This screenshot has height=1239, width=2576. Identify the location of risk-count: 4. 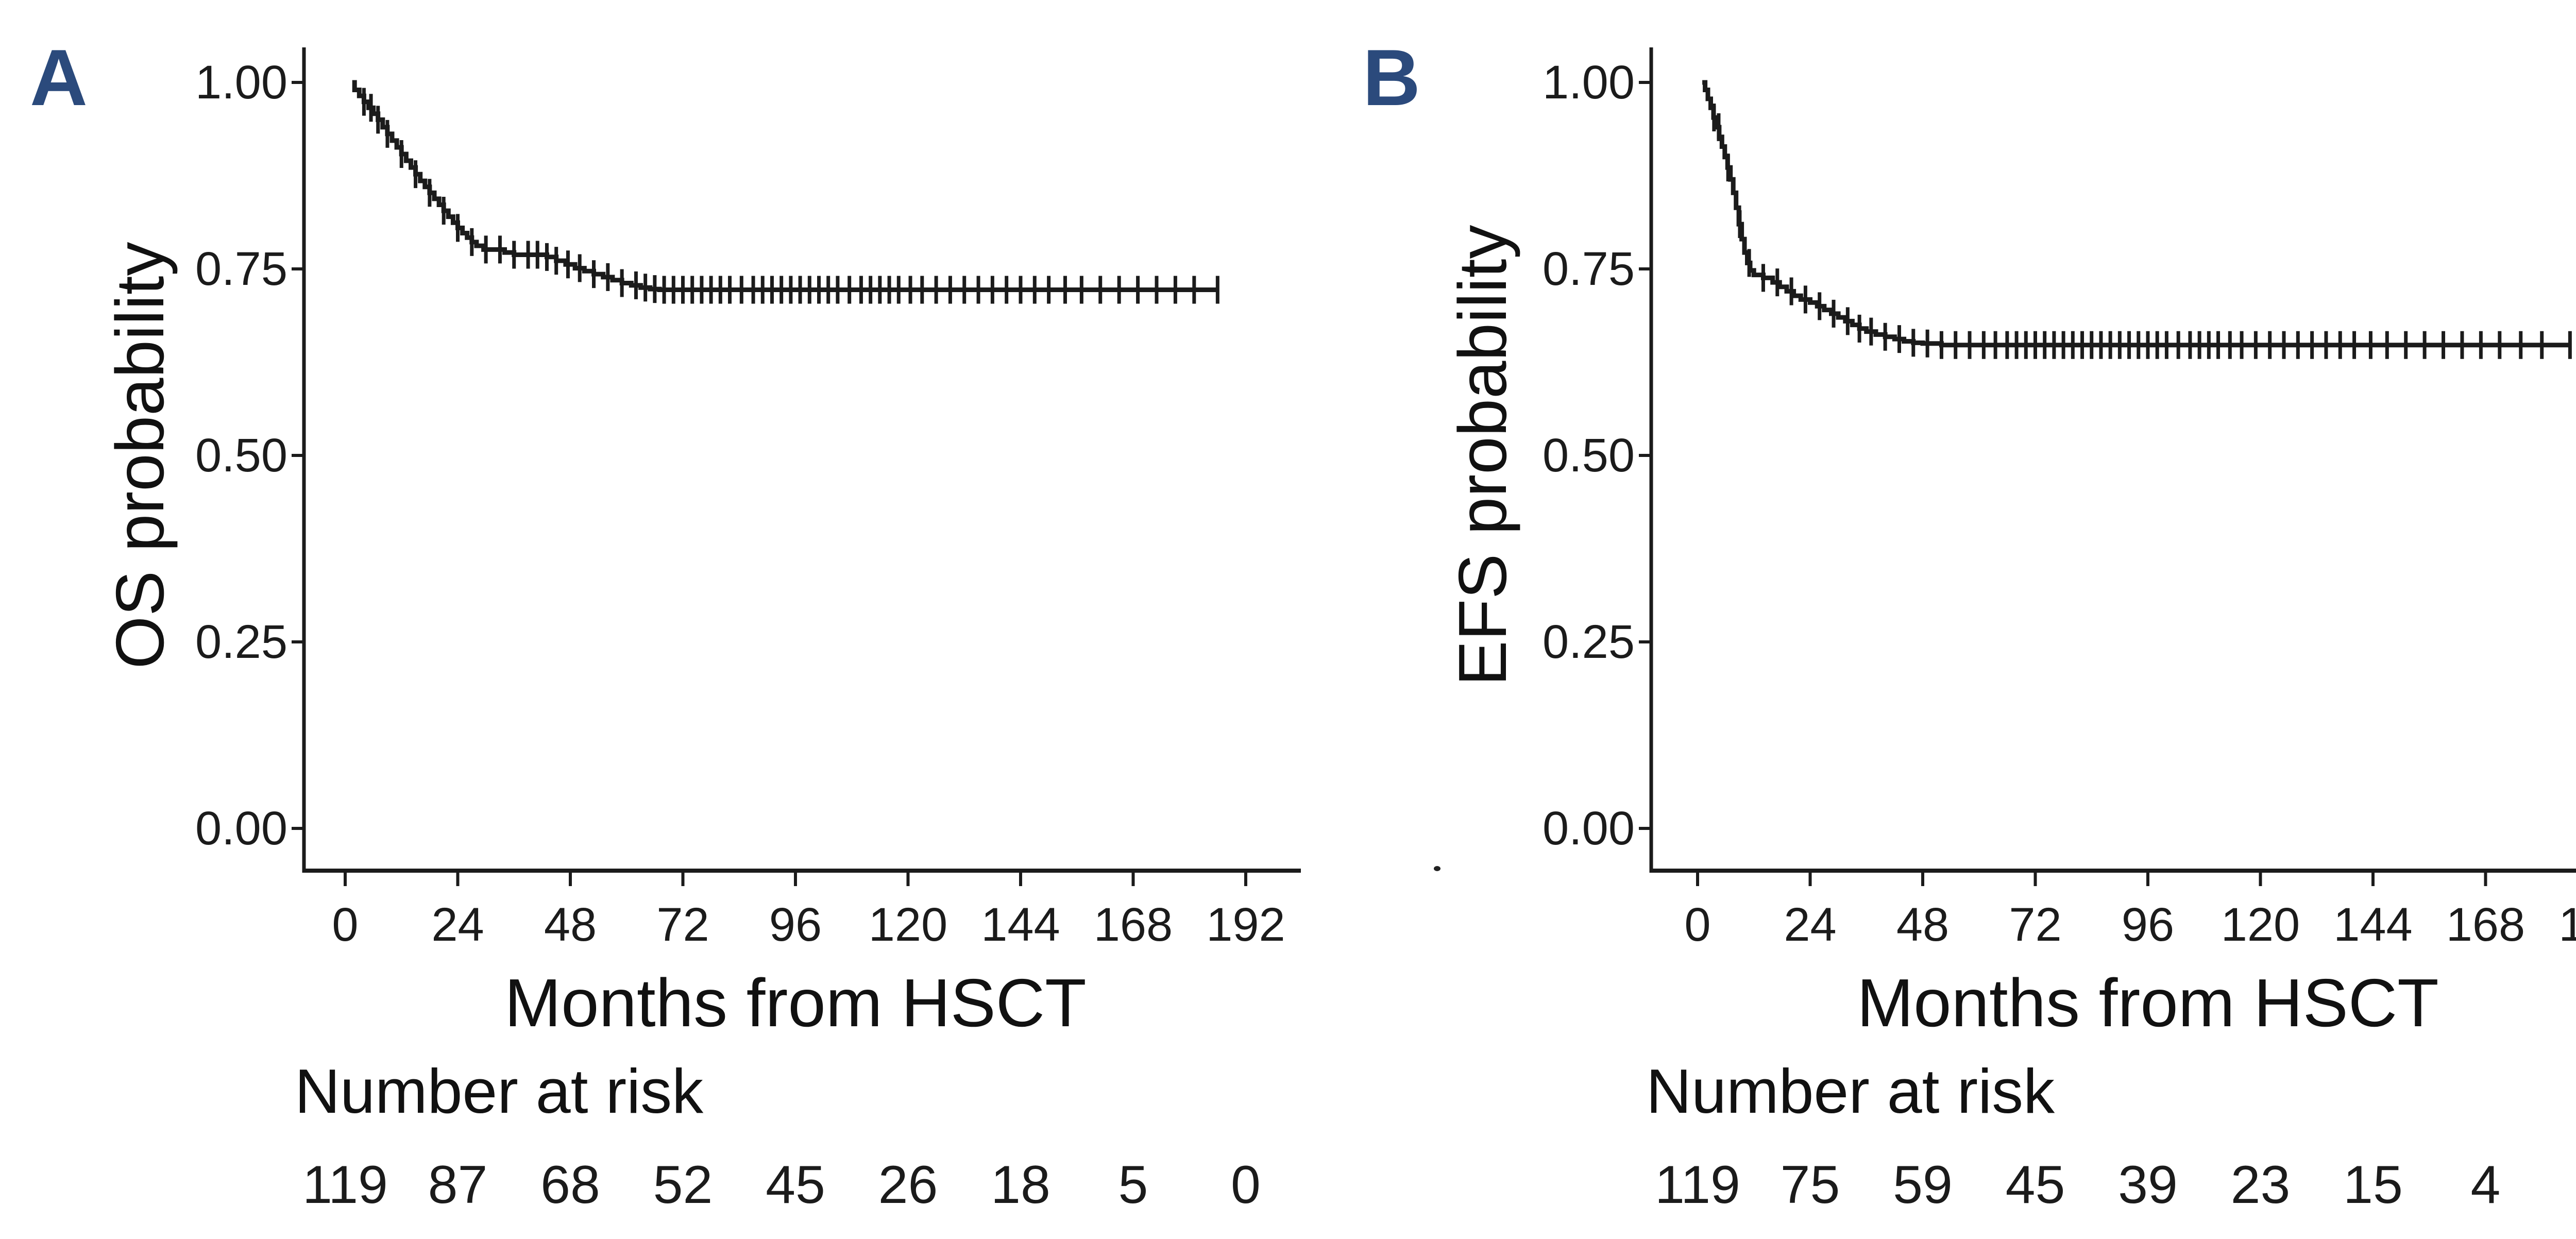
(2485, 1185).